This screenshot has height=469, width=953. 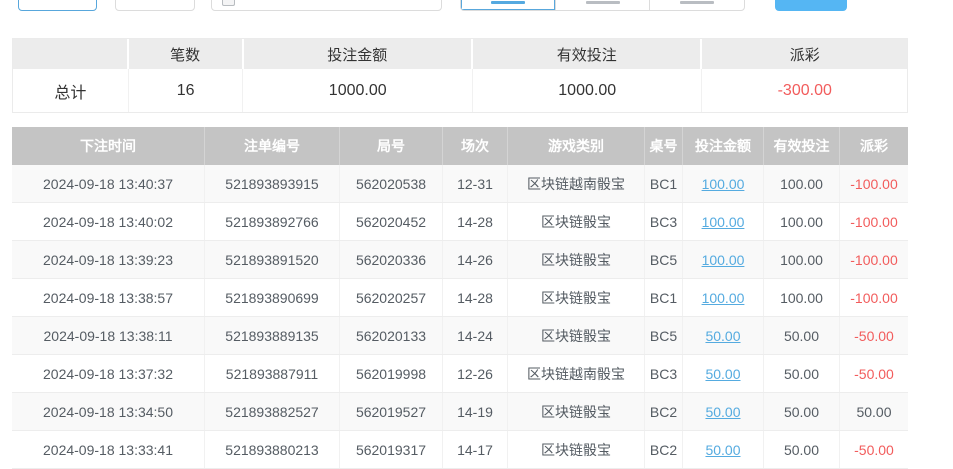 What do you see at coordinates (108, 221) in the screenshot?
I see `cell-bet-time: 2024-09-18 13:40:02` at bounding box center [108, 221].